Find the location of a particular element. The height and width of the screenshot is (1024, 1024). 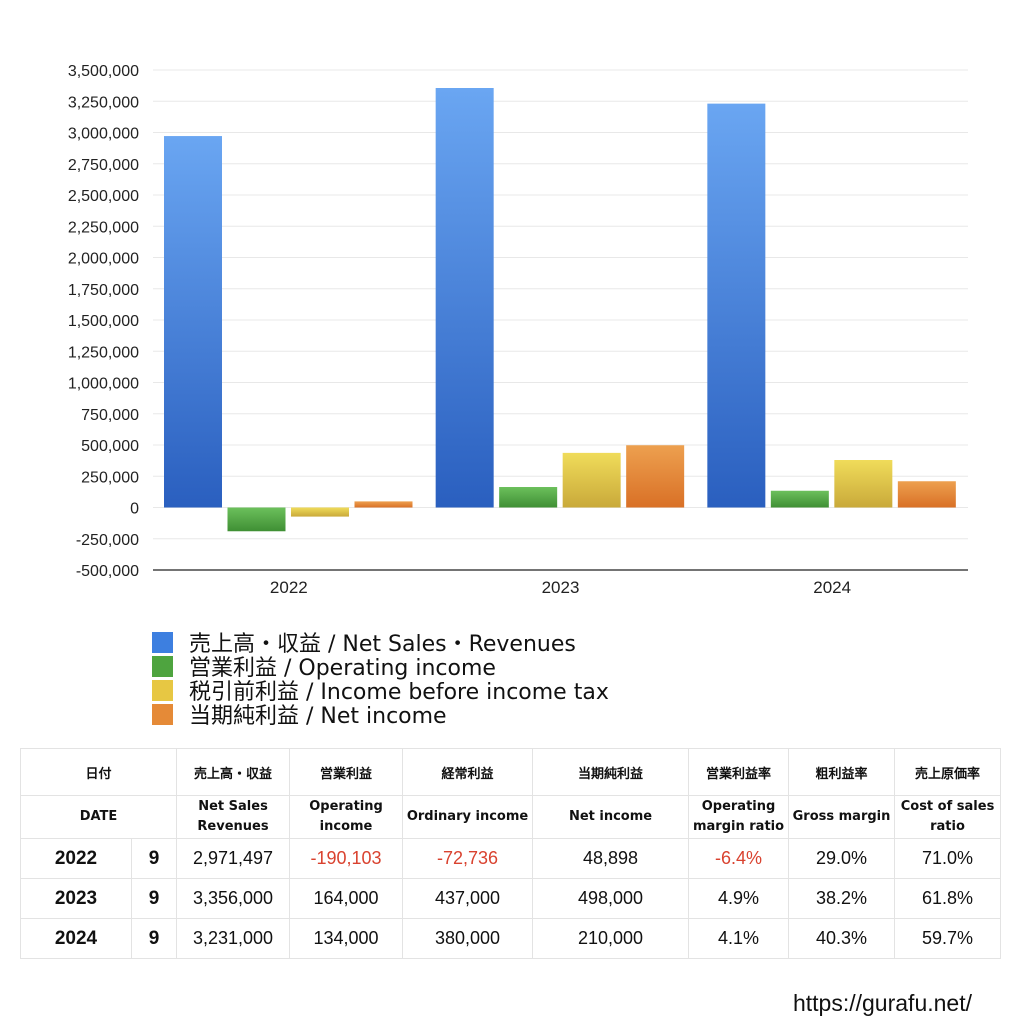

y-tick-label: 1,000,000 is located at coordinates (103, 384).